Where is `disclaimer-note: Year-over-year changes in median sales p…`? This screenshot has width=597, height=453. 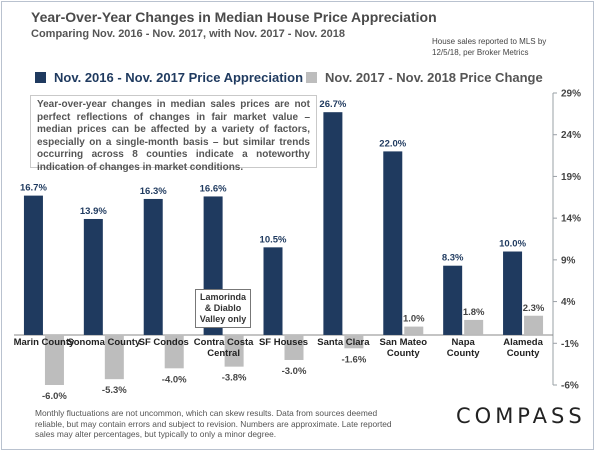 disclaimer-note: Year-over-year changes in median sales p… is located at coordinates (173, 134).